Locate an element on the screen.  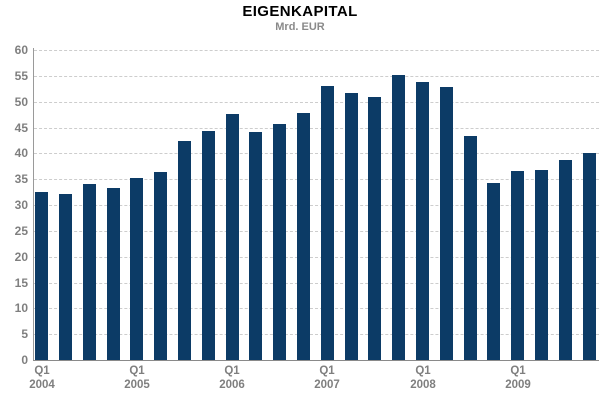
chart-subtitle: Mrd. EUR is located at coordinates (300, 27).